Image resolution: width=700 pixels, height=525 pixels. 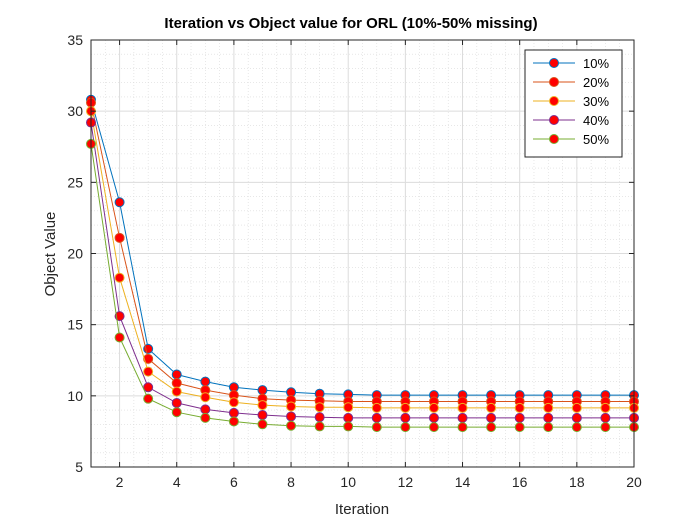 I want to click on x-tick-label: 8, so click(x=291, y=482).